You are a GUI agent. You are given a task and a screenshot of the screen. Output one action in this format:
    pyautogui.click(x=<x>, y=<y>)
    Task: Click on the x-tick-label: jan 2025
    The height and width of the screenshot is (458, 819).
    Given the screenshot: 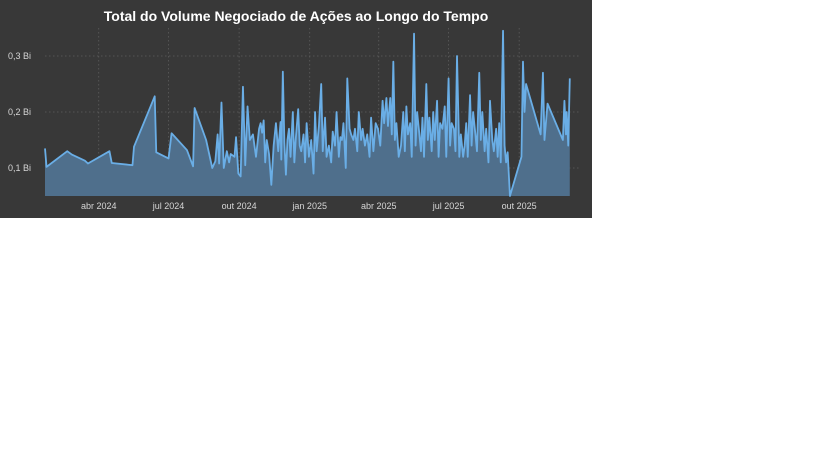 What is the action you would take?
    pyautogui.click(x=309, y=206)
    